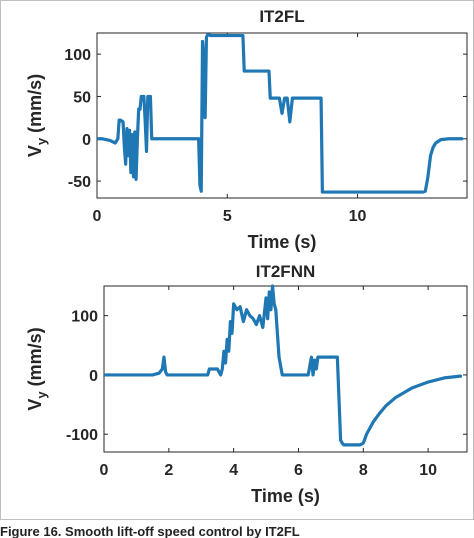 Image resolution: width=474 pixels, height=538 pixels. What do you see at coordinates (79, 182) in the screenshot?
I see `y-tick-label: -50` at bounding box center [79, 182].